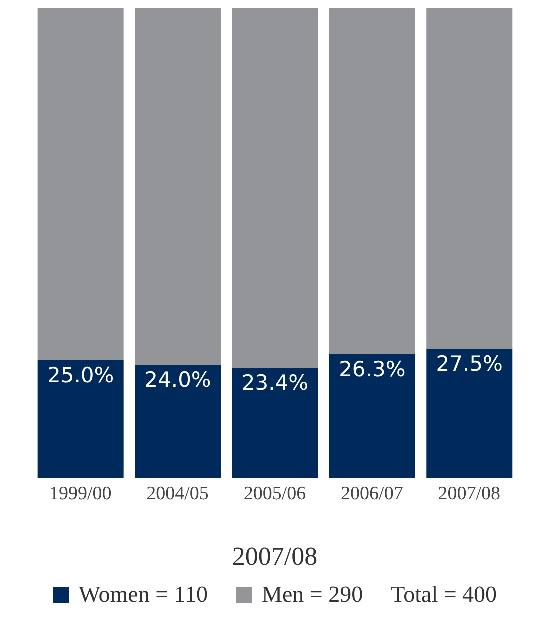 This screenshot has width=554, height=618. What do you see at coordinates (444, 595) in the screenshot?
I see `text: Total = 400` at bounding box center [444, 595].